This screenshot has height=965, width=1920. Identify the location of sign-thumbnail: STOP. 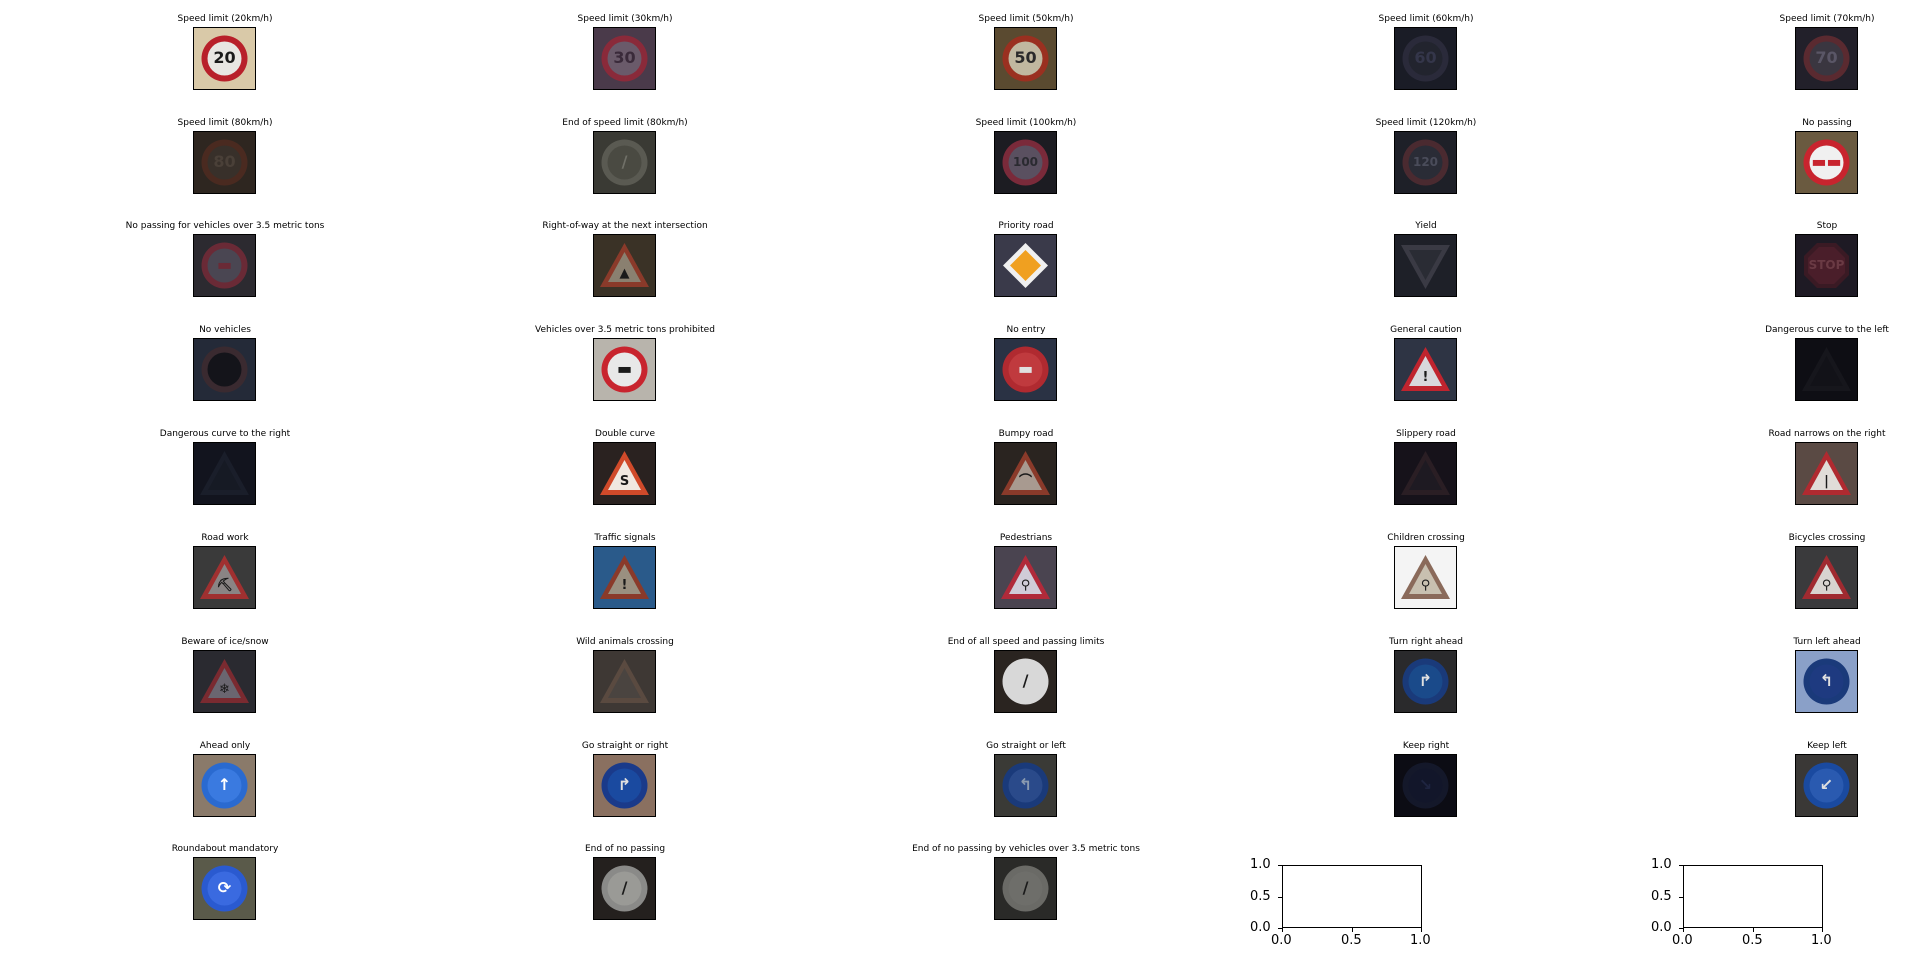
(1826, 265).